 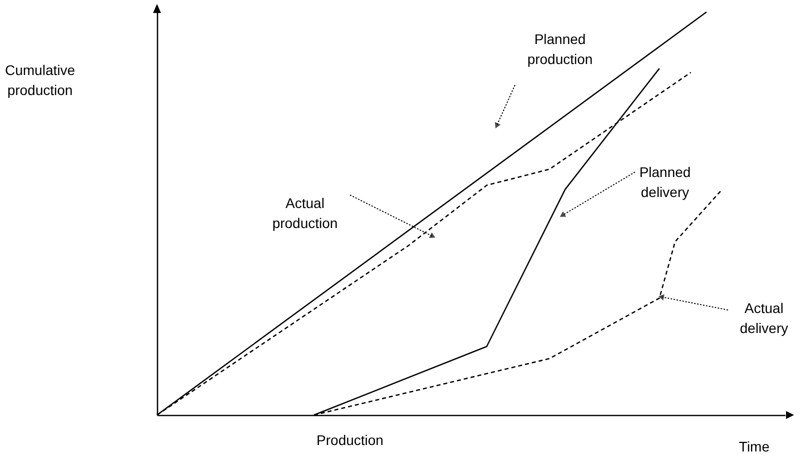 I want to click on text: Production, so click(x=350, y=440).